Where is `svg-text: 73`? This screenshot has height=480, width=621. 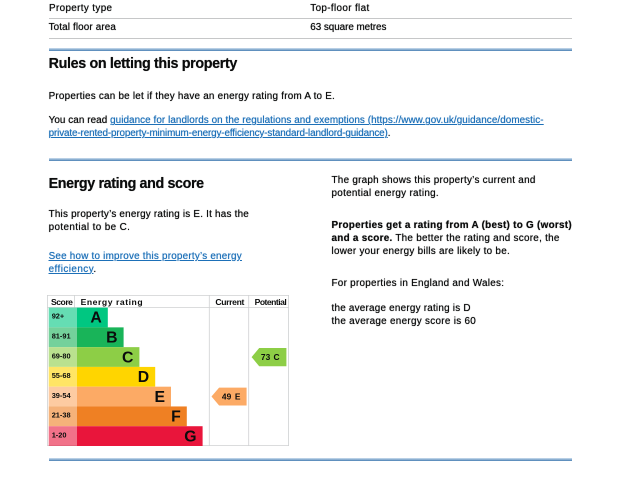 svg-text: 73 is located at coordinates (266, 357).